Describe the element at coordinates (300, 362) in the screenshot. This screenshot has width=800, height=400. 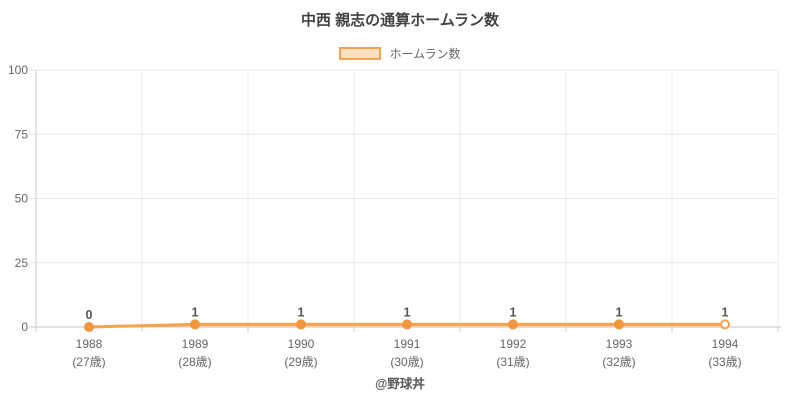
I see `x-axis-sublabel: (29歳)` at that location.